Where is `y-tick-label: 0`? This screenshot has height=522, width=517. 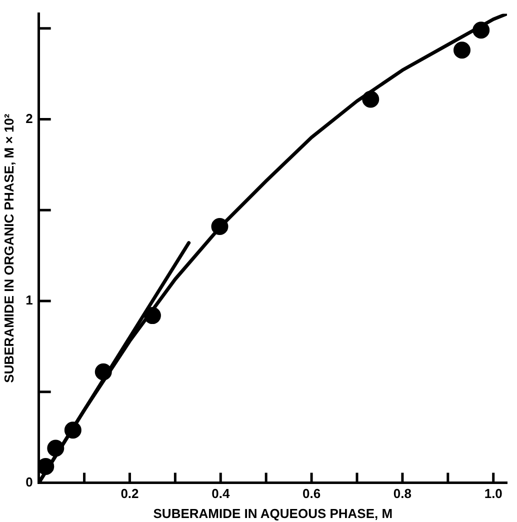 y-tick-label: 0 is located at coordinates (29, 482).